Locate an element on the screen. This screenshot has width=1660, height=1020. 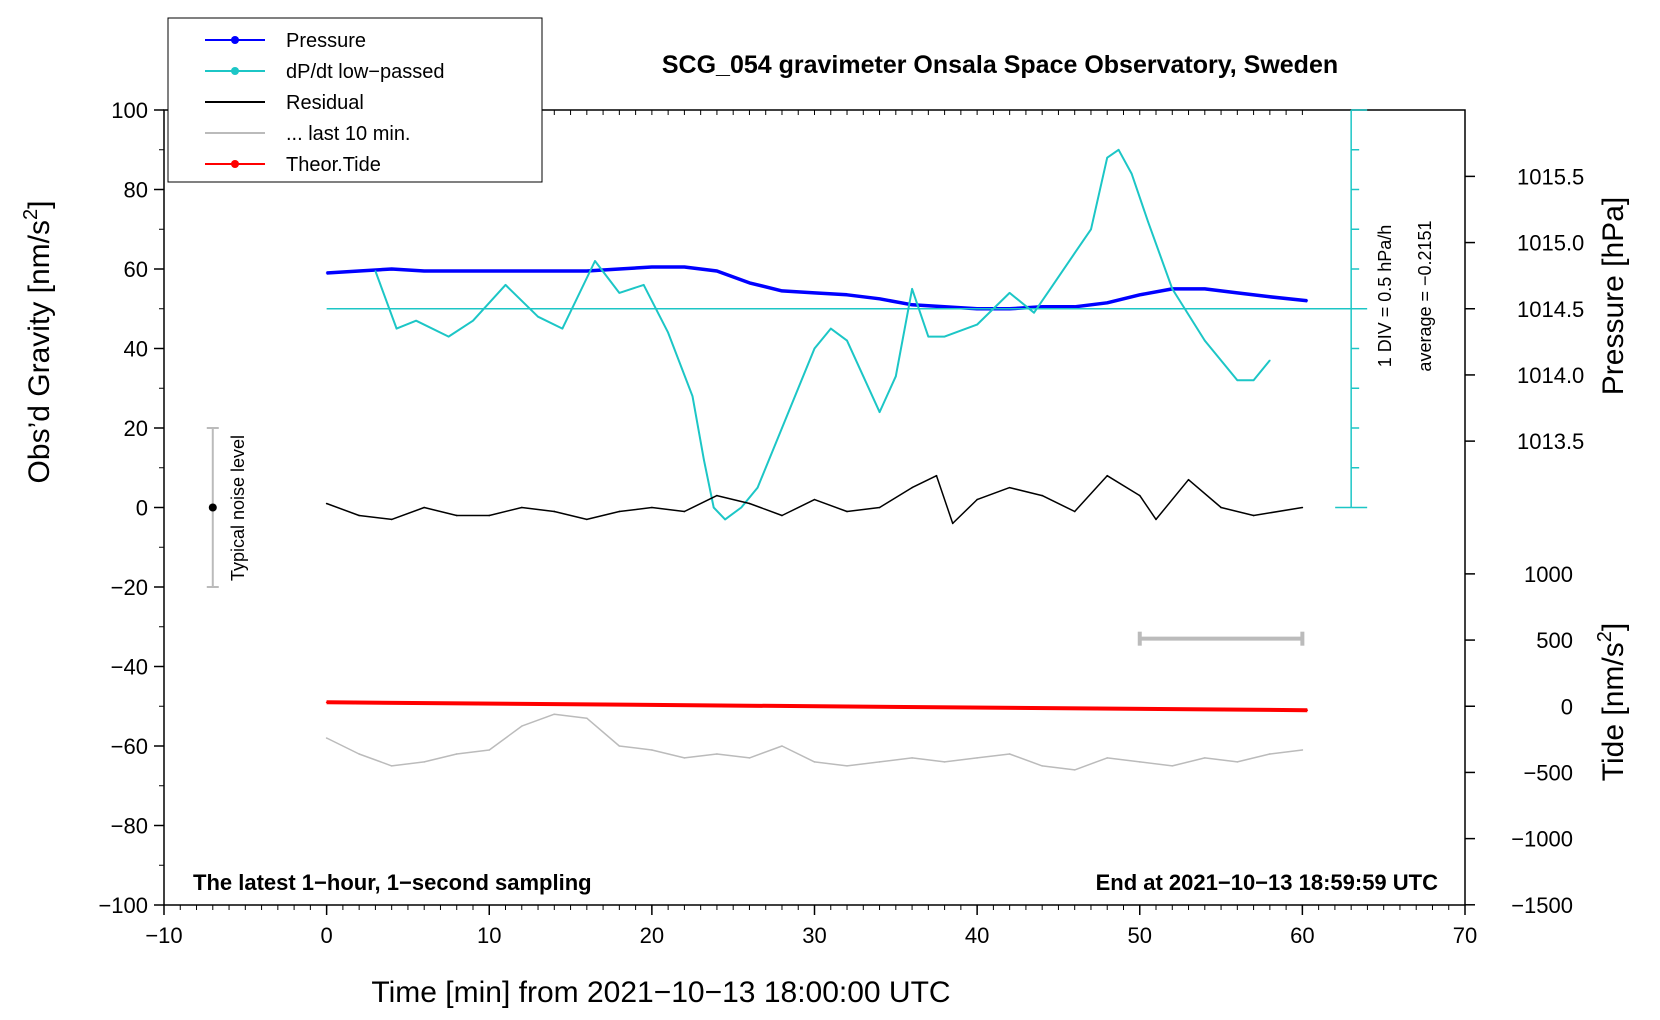
x-tick-label: 10 is located at coordinates (489, 935).